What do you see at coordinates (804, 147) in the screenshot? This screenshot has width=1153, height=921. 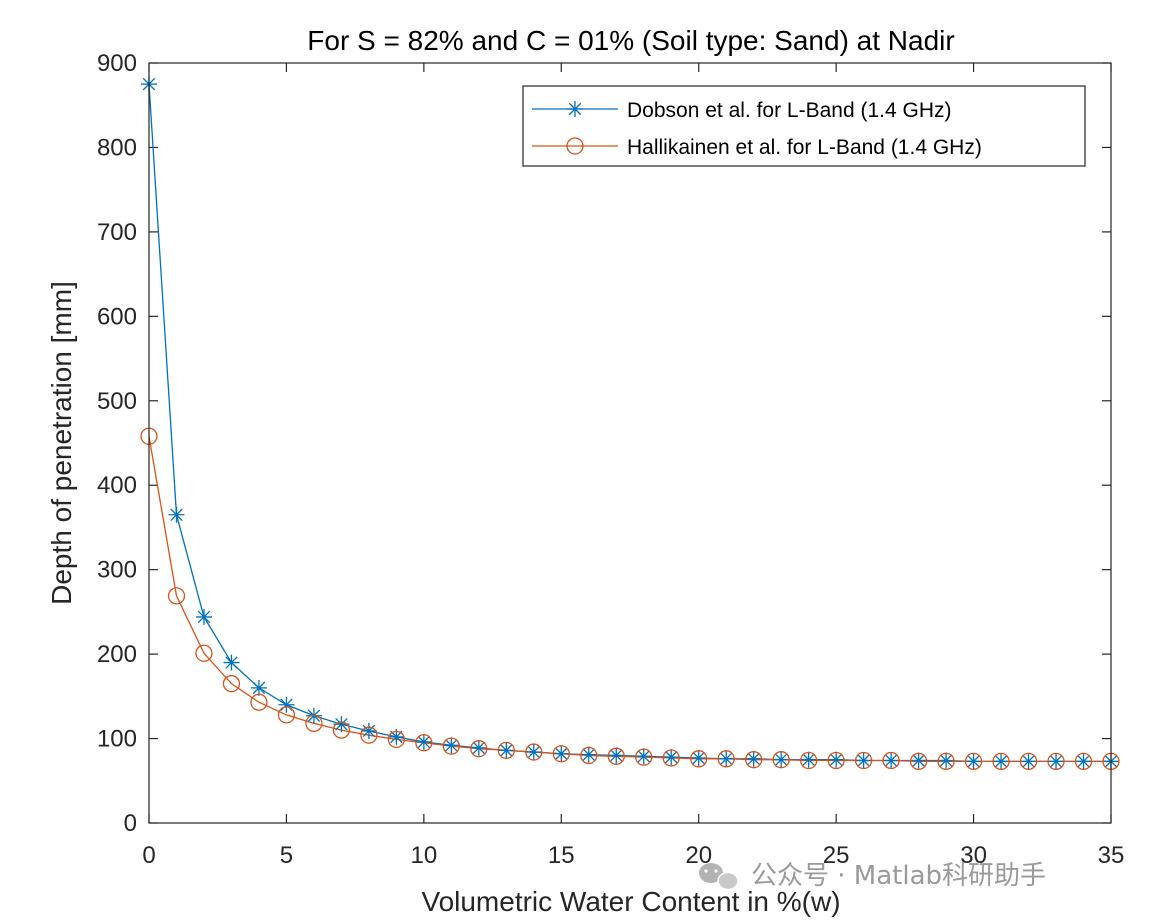 I see `legend-label-hallikainen: Hallikainen et al. for L-Band (1.4 GHz)` at bounding box center [804, 147].